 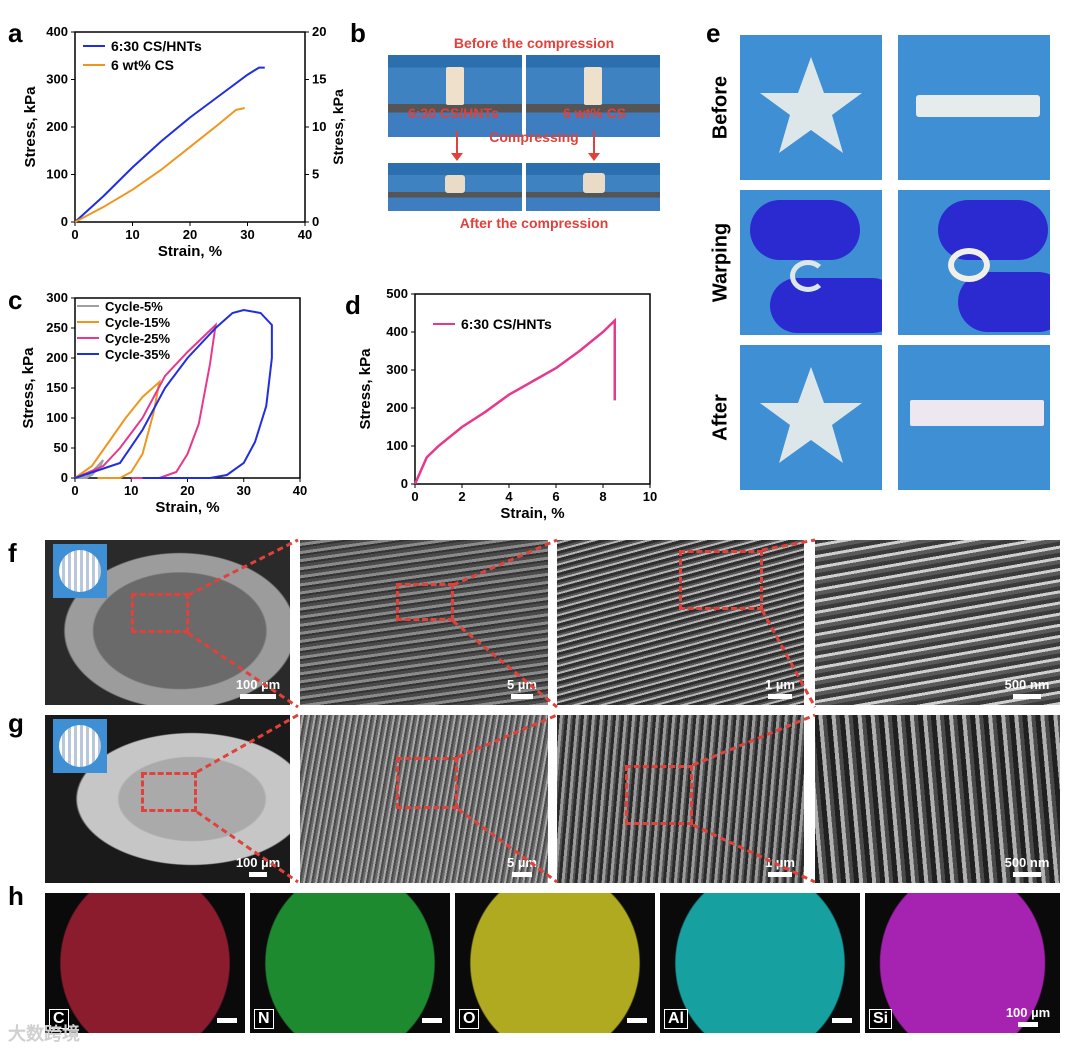 I want to click on eds-map-al: Al, so click(x=760, y=963).